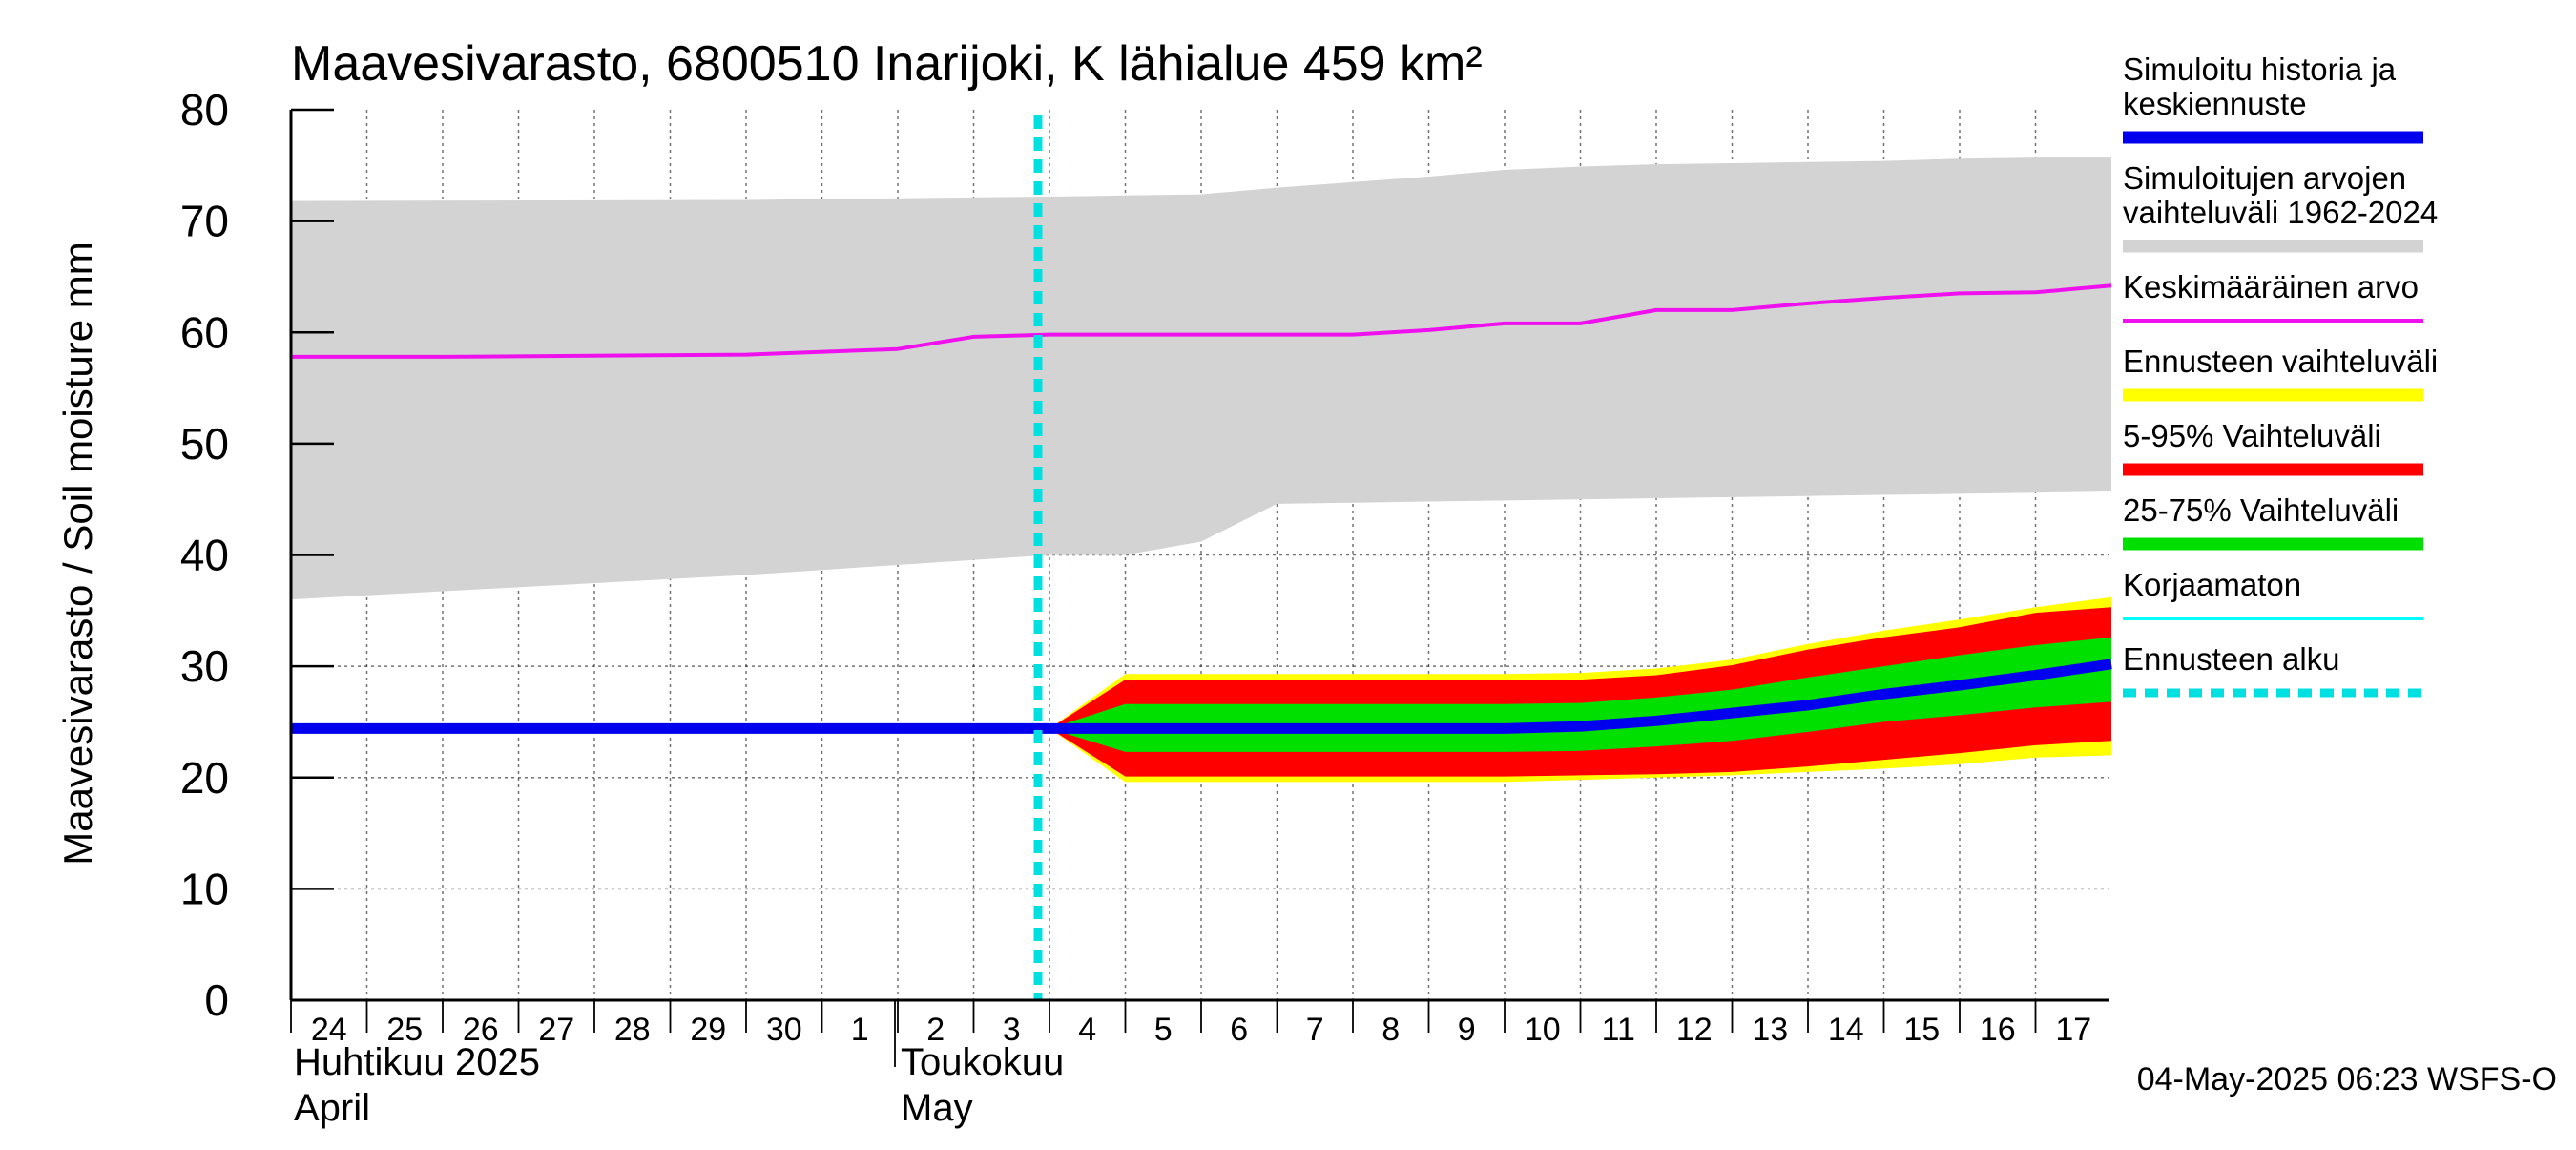  I want to click on x-day-label: 16, so click(1998, 1030).